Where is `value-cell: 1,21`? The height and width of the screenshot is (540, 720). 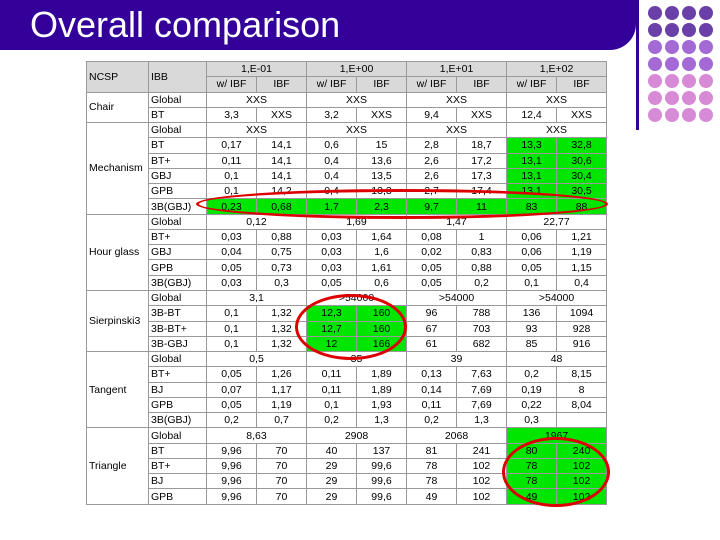
value-cell: 1,21 is located at coordinates (582, 237).